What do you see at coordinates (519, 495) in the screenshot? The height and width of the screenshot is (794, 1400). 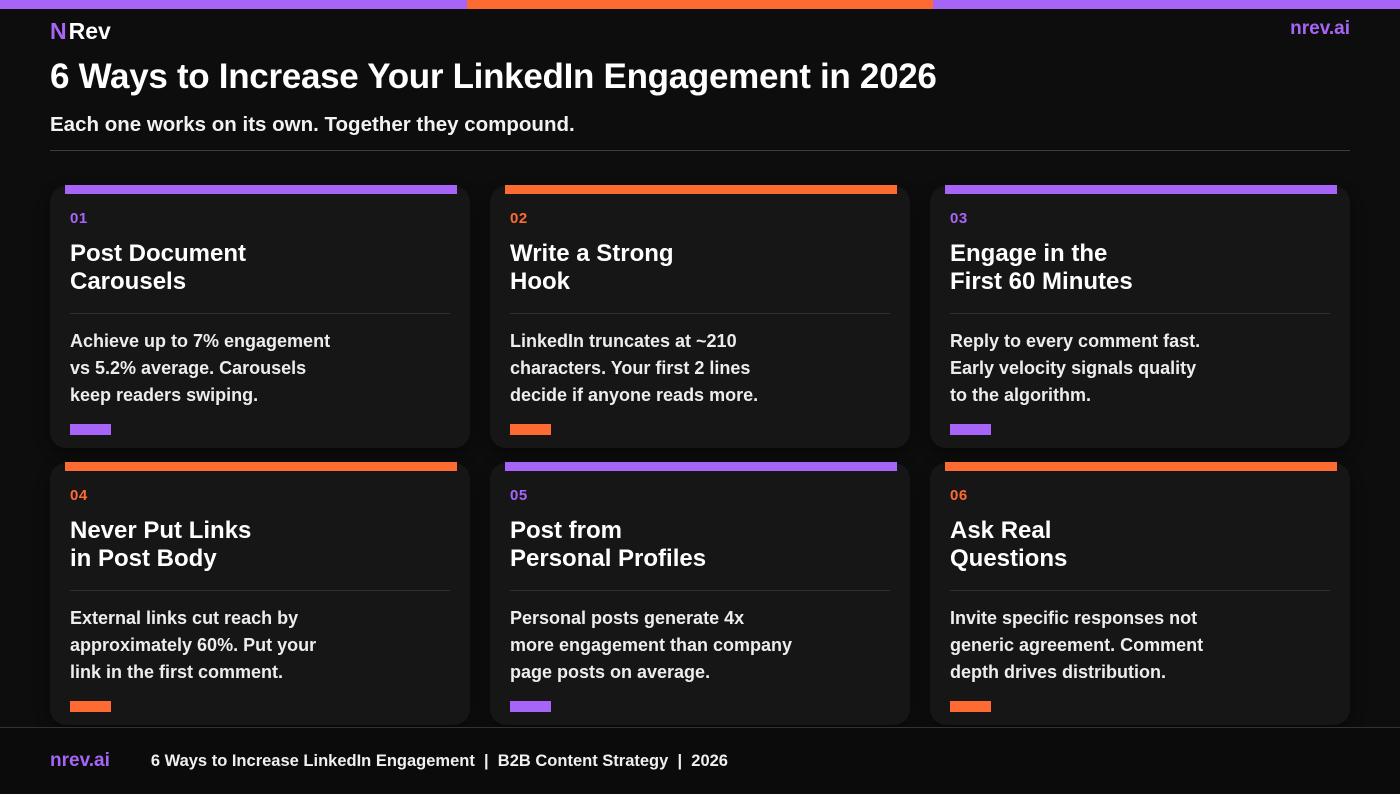 I see `card-number: 05` at bounding box center [519, 495].